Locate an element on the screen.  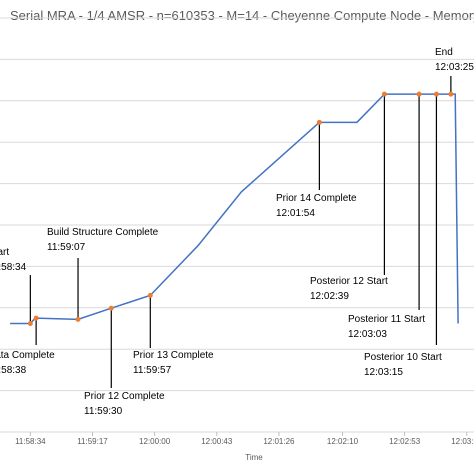
annotation-text: Prior 13 Complete is located at coordinates (173, 355).